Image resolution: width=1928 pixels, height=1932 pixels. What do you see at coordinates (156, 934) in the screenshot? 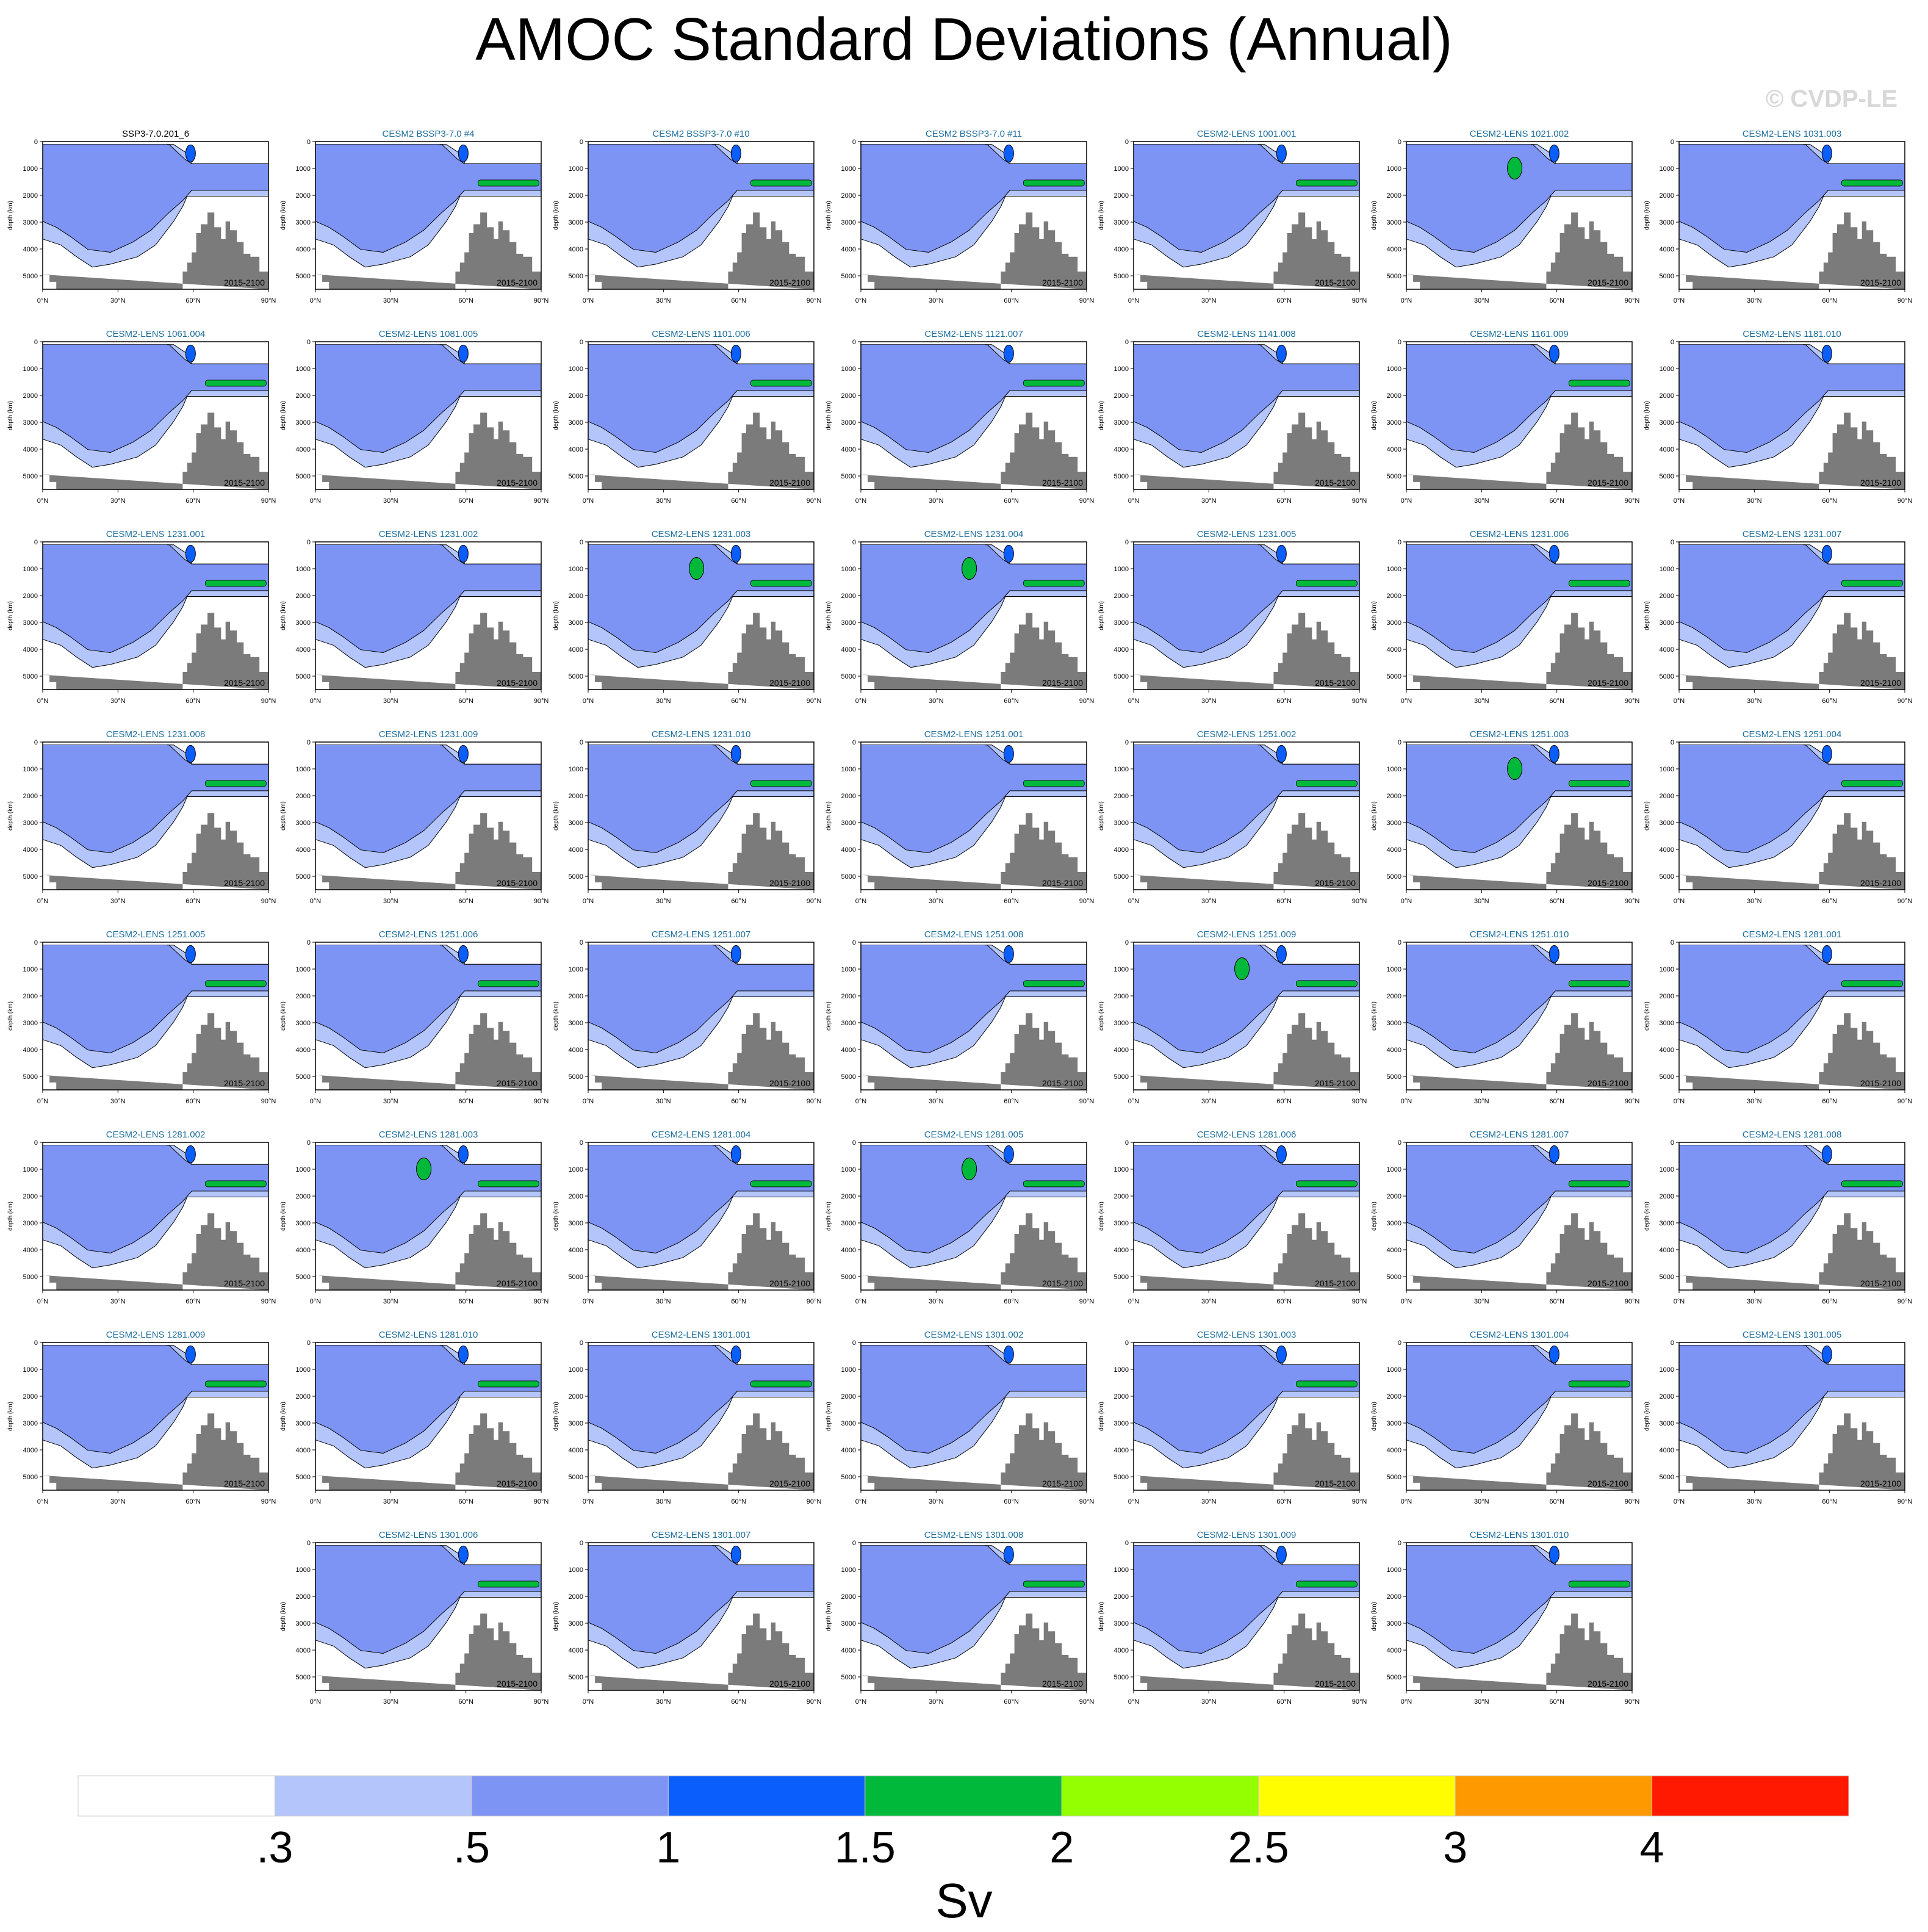
I see `panel-title: CESM2-LENS 1251.005` at bounding box center [156, 934].